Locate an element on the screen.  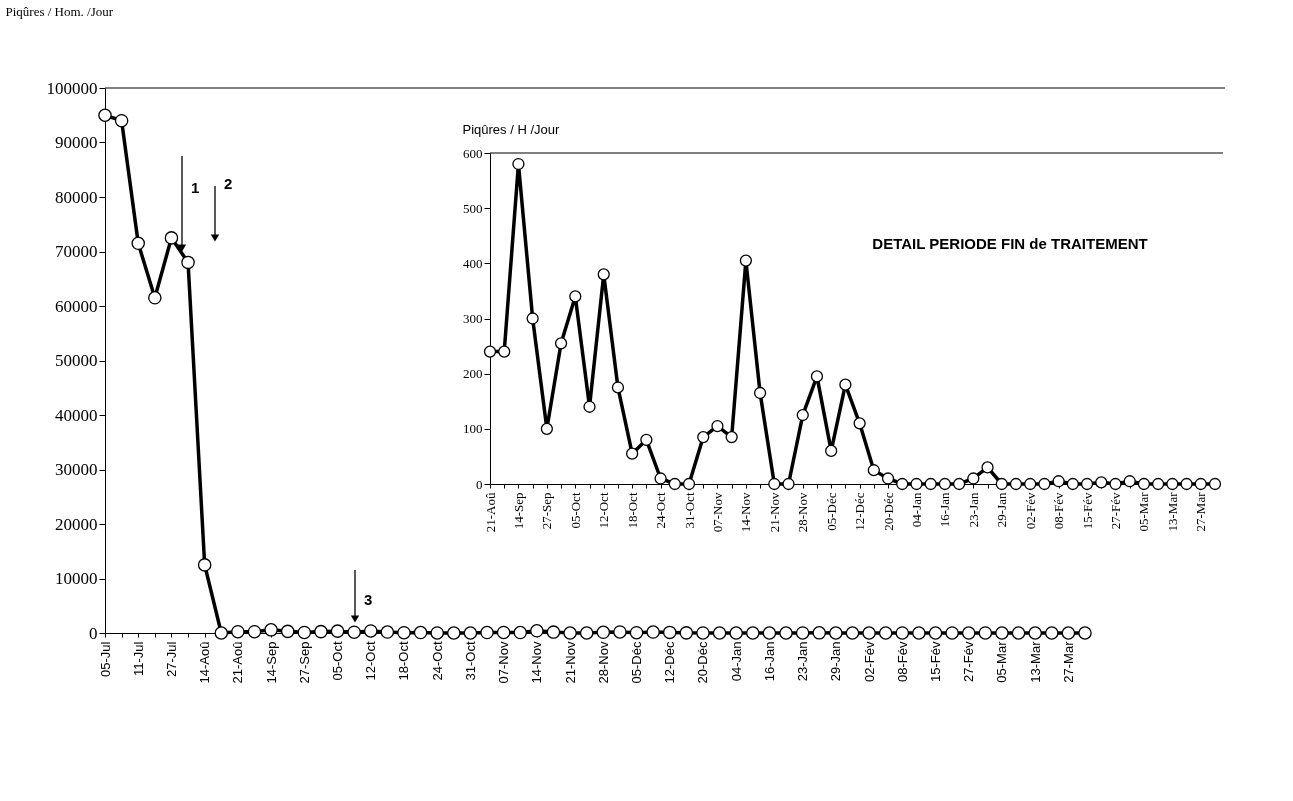
x-tick-label: 14-Sep is located at coordinates (271, 662).